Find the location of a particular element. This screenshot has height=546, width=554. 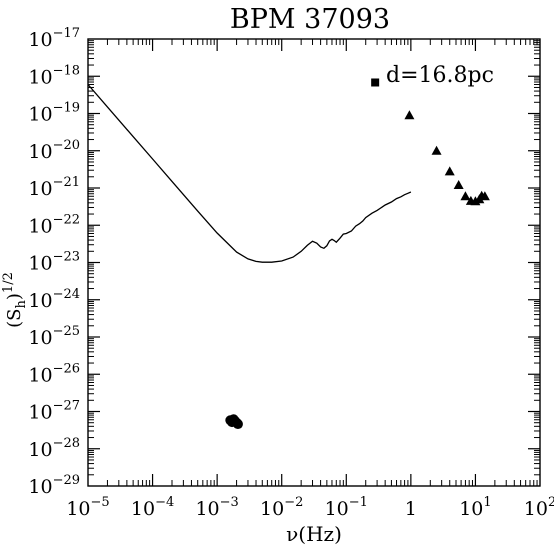

y-tick-label: 10−26 is located at coordinates (54, 373).